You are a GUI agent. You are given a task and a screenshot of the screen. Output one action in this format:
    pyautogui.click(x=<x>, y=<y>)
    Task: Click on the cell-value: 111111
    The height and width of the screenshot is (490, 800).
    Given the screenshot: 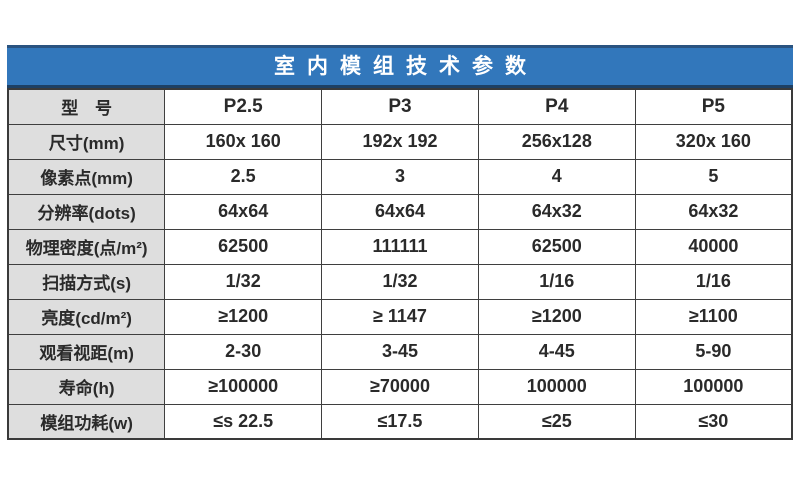 What is the action you would take?
    pyautogui.click(x=400, y=246)
    